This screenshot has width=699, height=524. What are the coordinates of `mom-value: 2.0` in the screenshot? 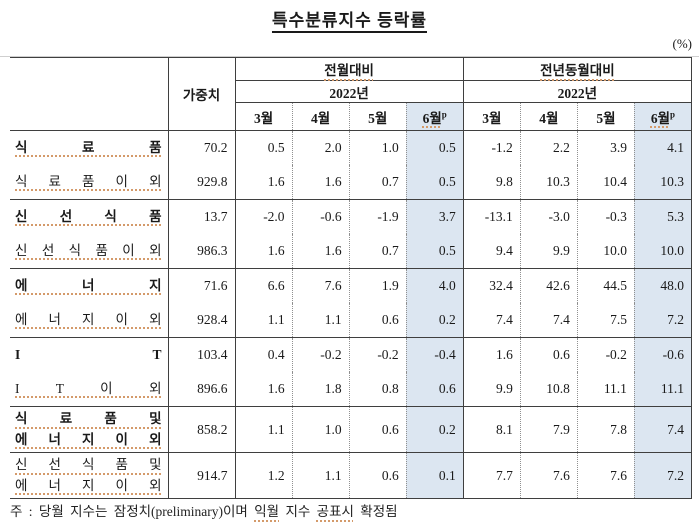 It's located at (320, 147).